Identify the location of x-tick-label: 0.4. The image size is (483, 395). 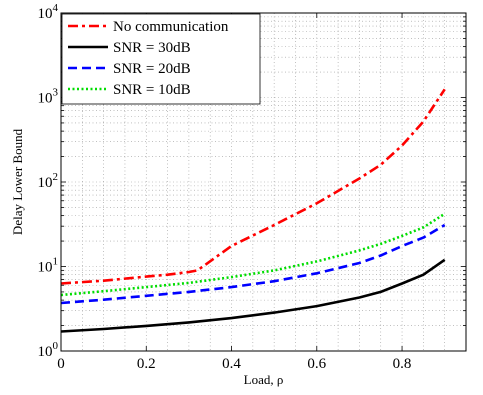
(231, 364).